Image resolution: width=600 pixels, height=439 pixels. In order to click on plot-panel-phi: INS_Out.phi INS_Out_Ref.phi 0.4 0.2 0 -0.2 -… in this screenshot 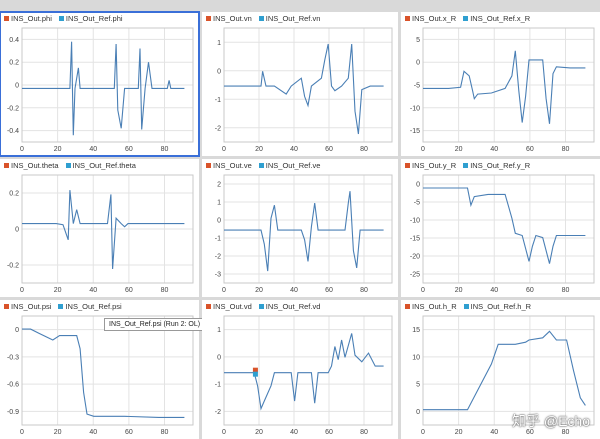, I will do `click(100, 84)`.